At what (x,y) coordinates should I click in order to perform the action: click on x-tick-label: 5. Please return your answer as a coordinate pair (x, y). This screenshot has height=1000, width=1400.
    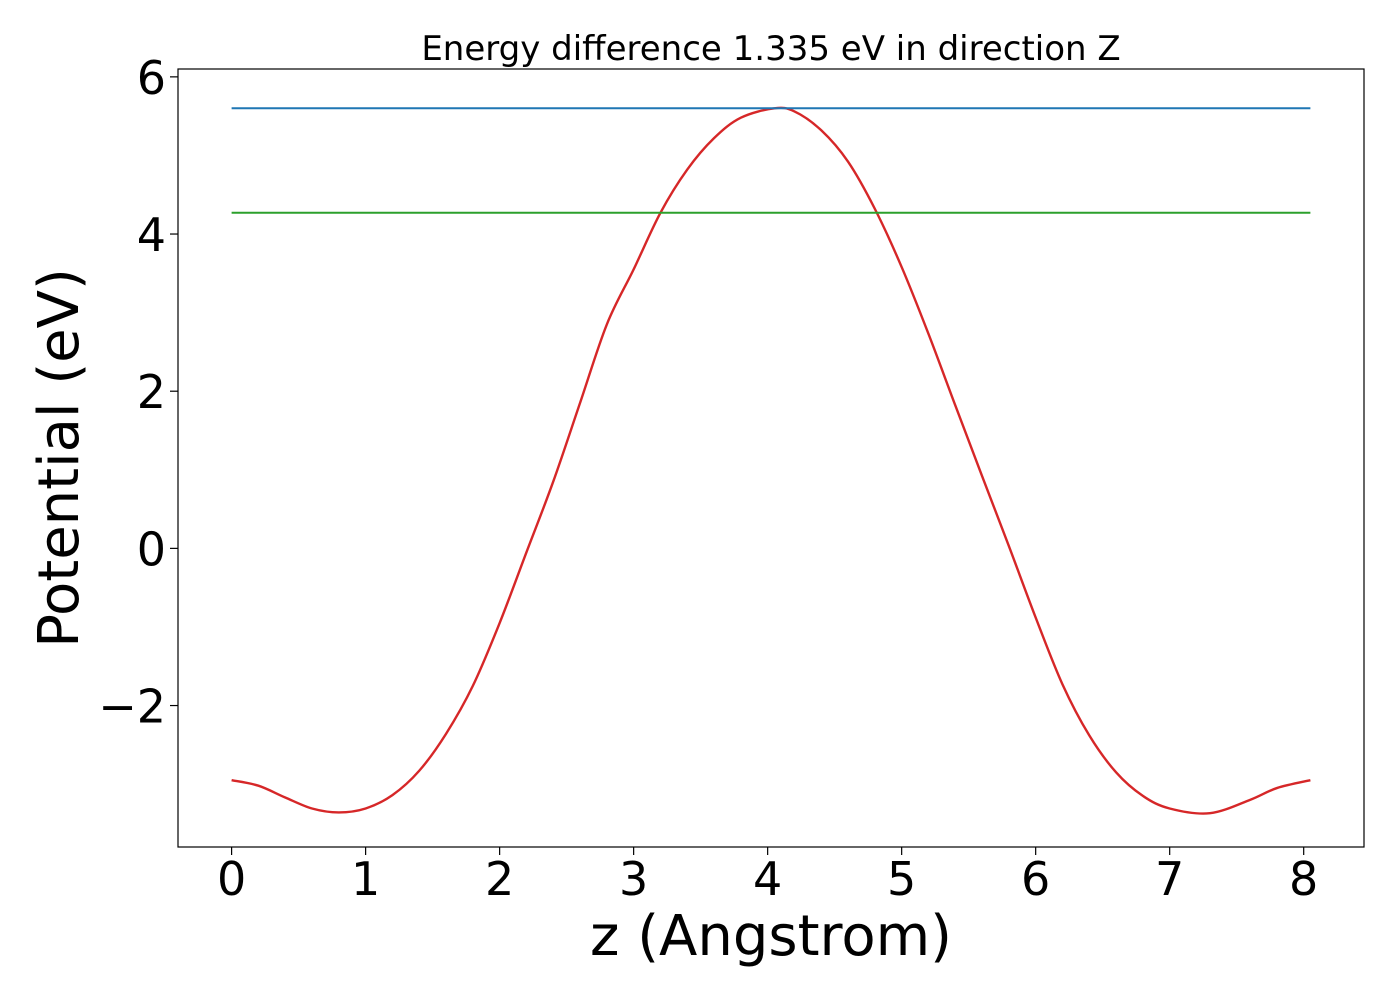
    Looking at the image, I should click on (901, 879).